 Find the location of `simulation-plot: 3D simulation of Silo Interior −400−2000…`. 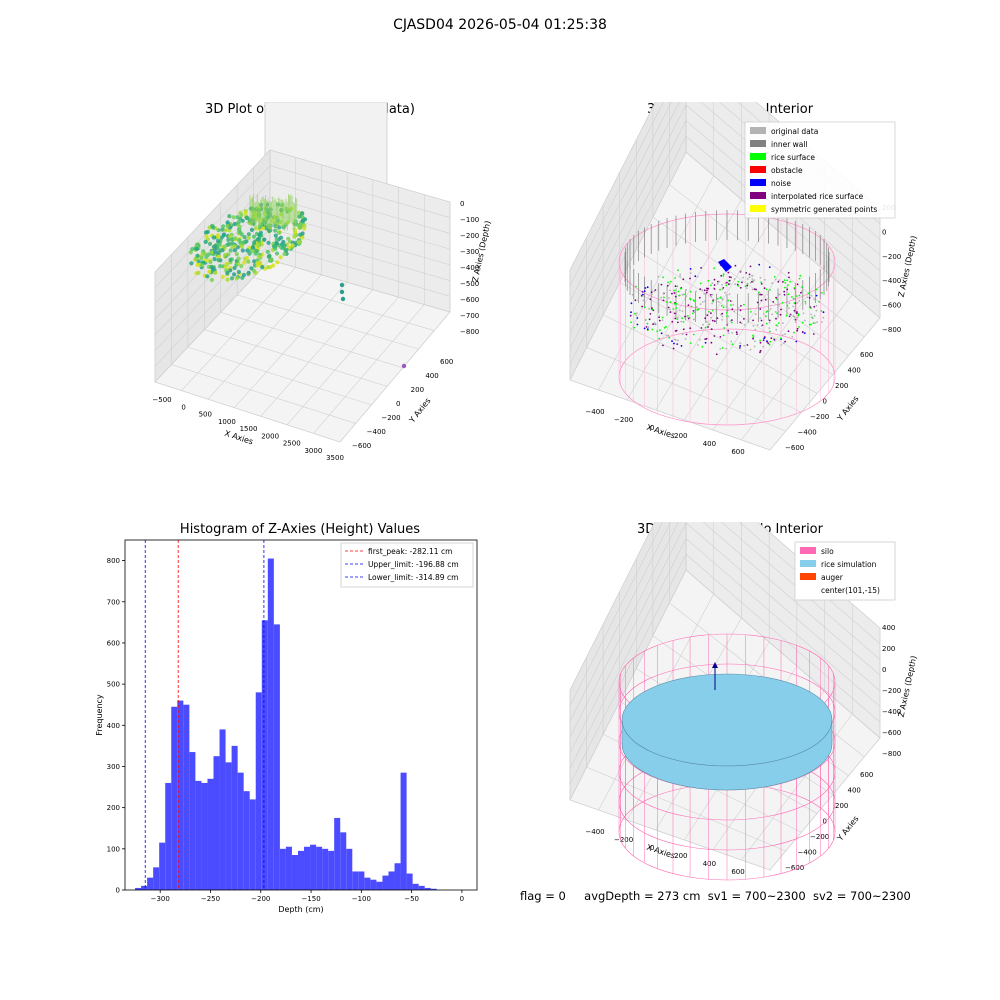

simulation-plot: 3D simulation of Silo Interior −400−2000… is located at coordinates (730, 707).